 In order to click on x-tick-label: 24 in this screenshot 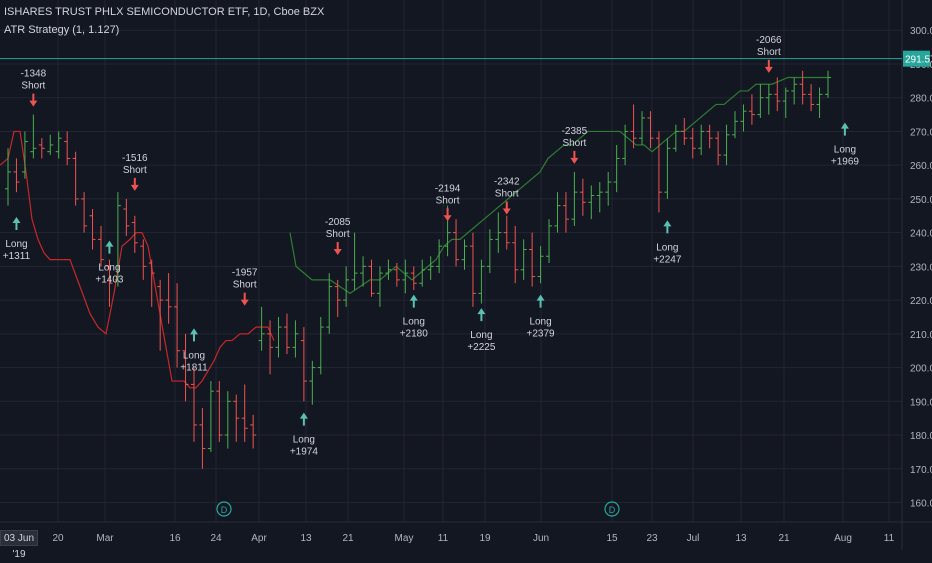, I will do `click(216, 538)`.